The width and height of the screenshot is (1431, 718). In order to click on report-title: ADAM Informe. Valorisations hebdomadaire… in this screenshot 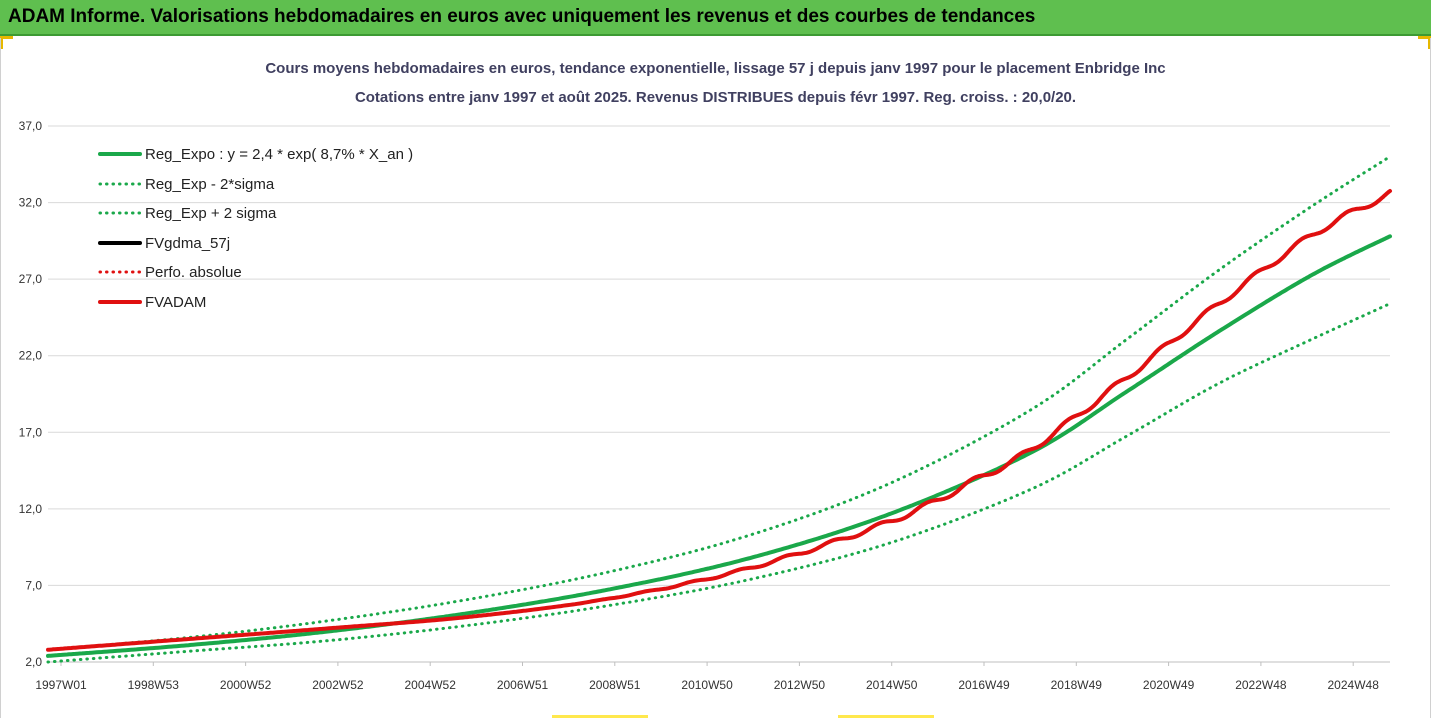, I will do `click(522, 16)`.